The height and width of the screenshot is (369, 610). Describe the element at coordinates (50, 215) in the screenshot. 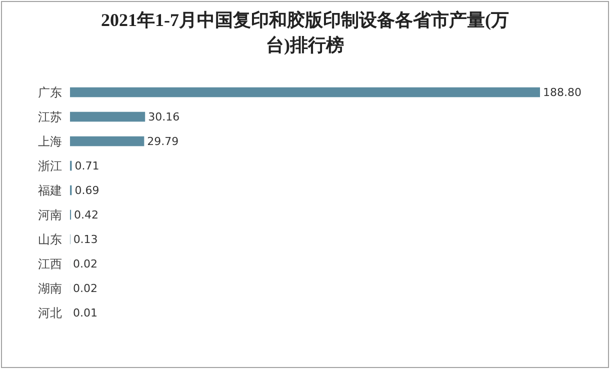

I see `y-tick-label: 河南` at that location.